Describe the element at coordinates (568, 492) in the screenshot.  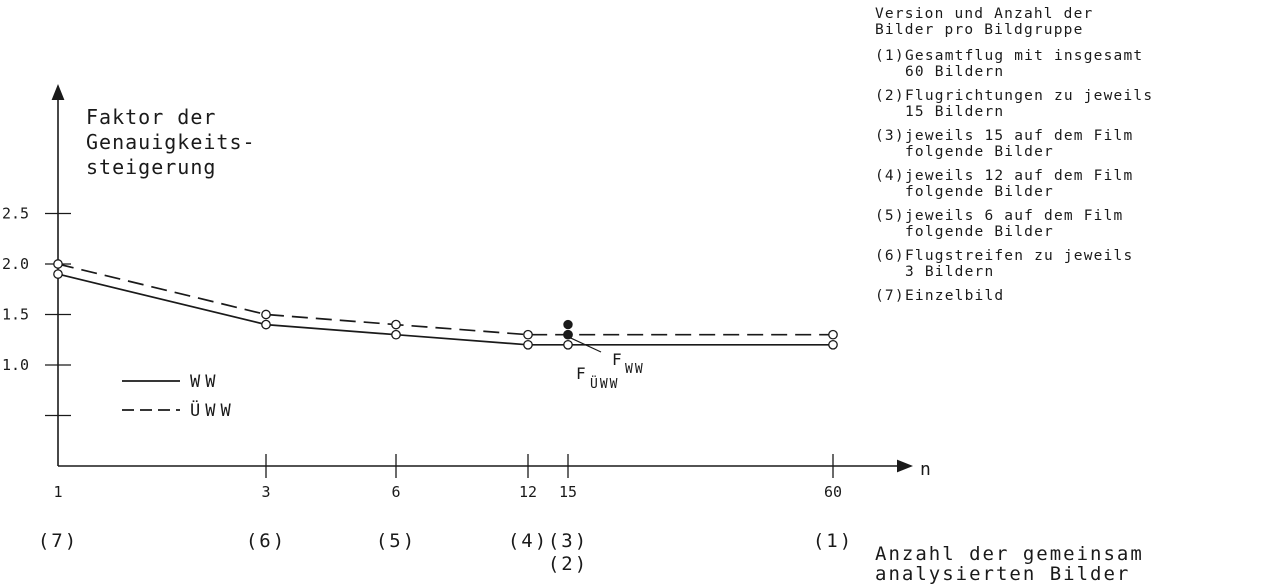
I see `x-tick-label: 15` at that location.